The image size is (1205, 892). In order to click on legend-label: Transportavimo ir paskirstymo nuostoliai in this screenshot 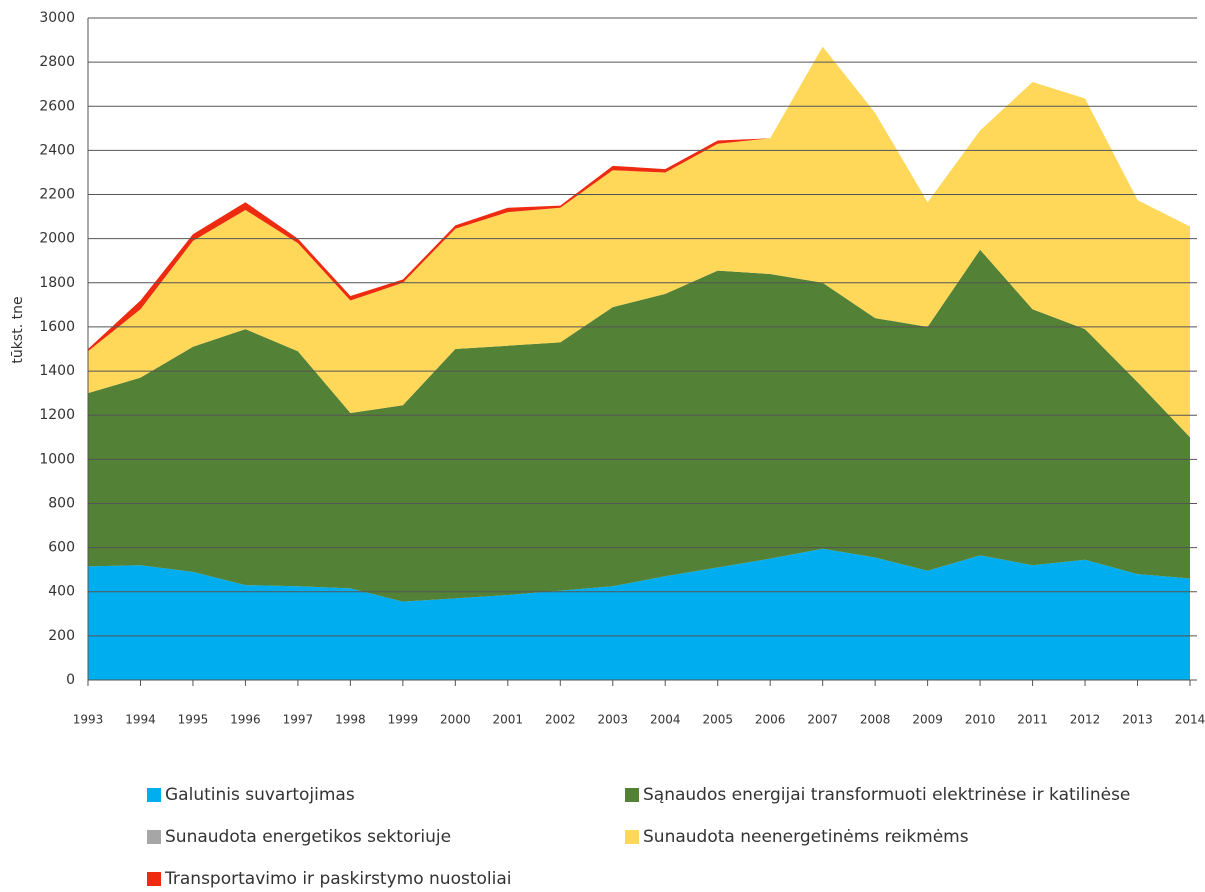, I will do `click(337, 879)`.